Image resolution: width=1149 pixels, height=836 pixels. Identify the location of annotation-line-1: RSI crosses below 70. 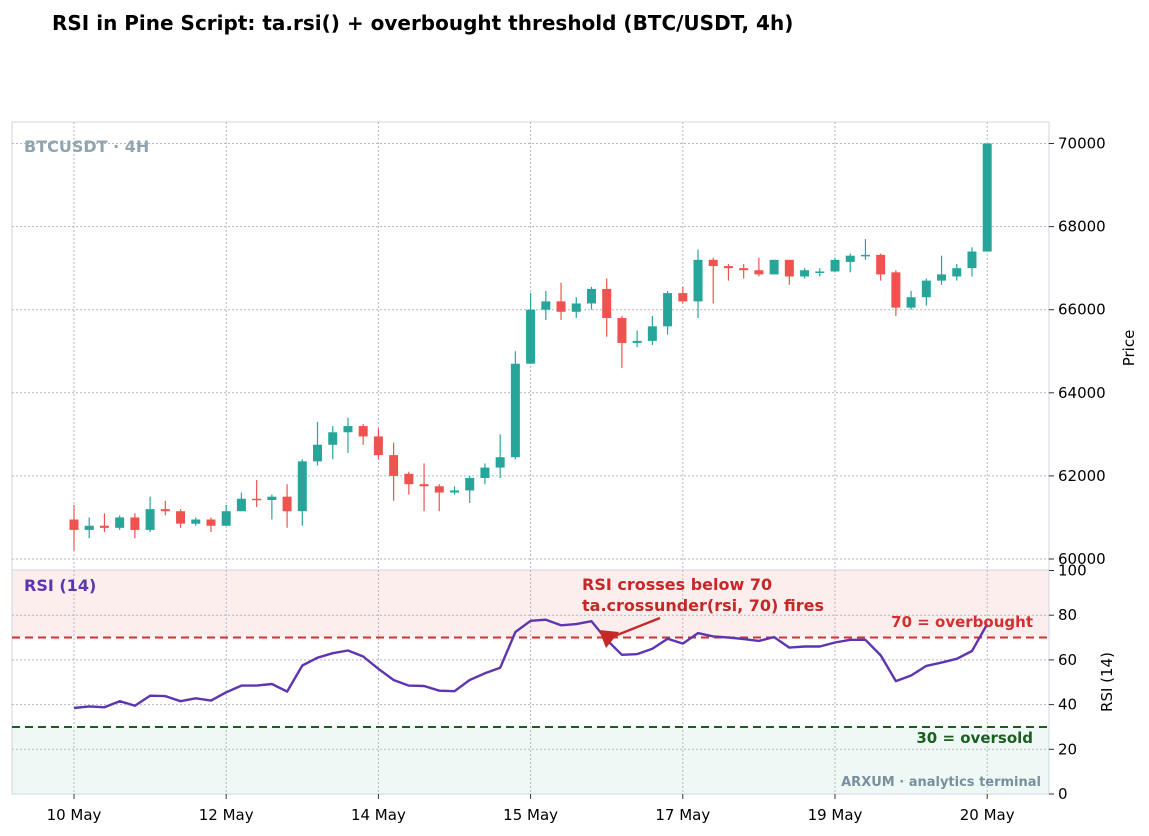
(677, 584).